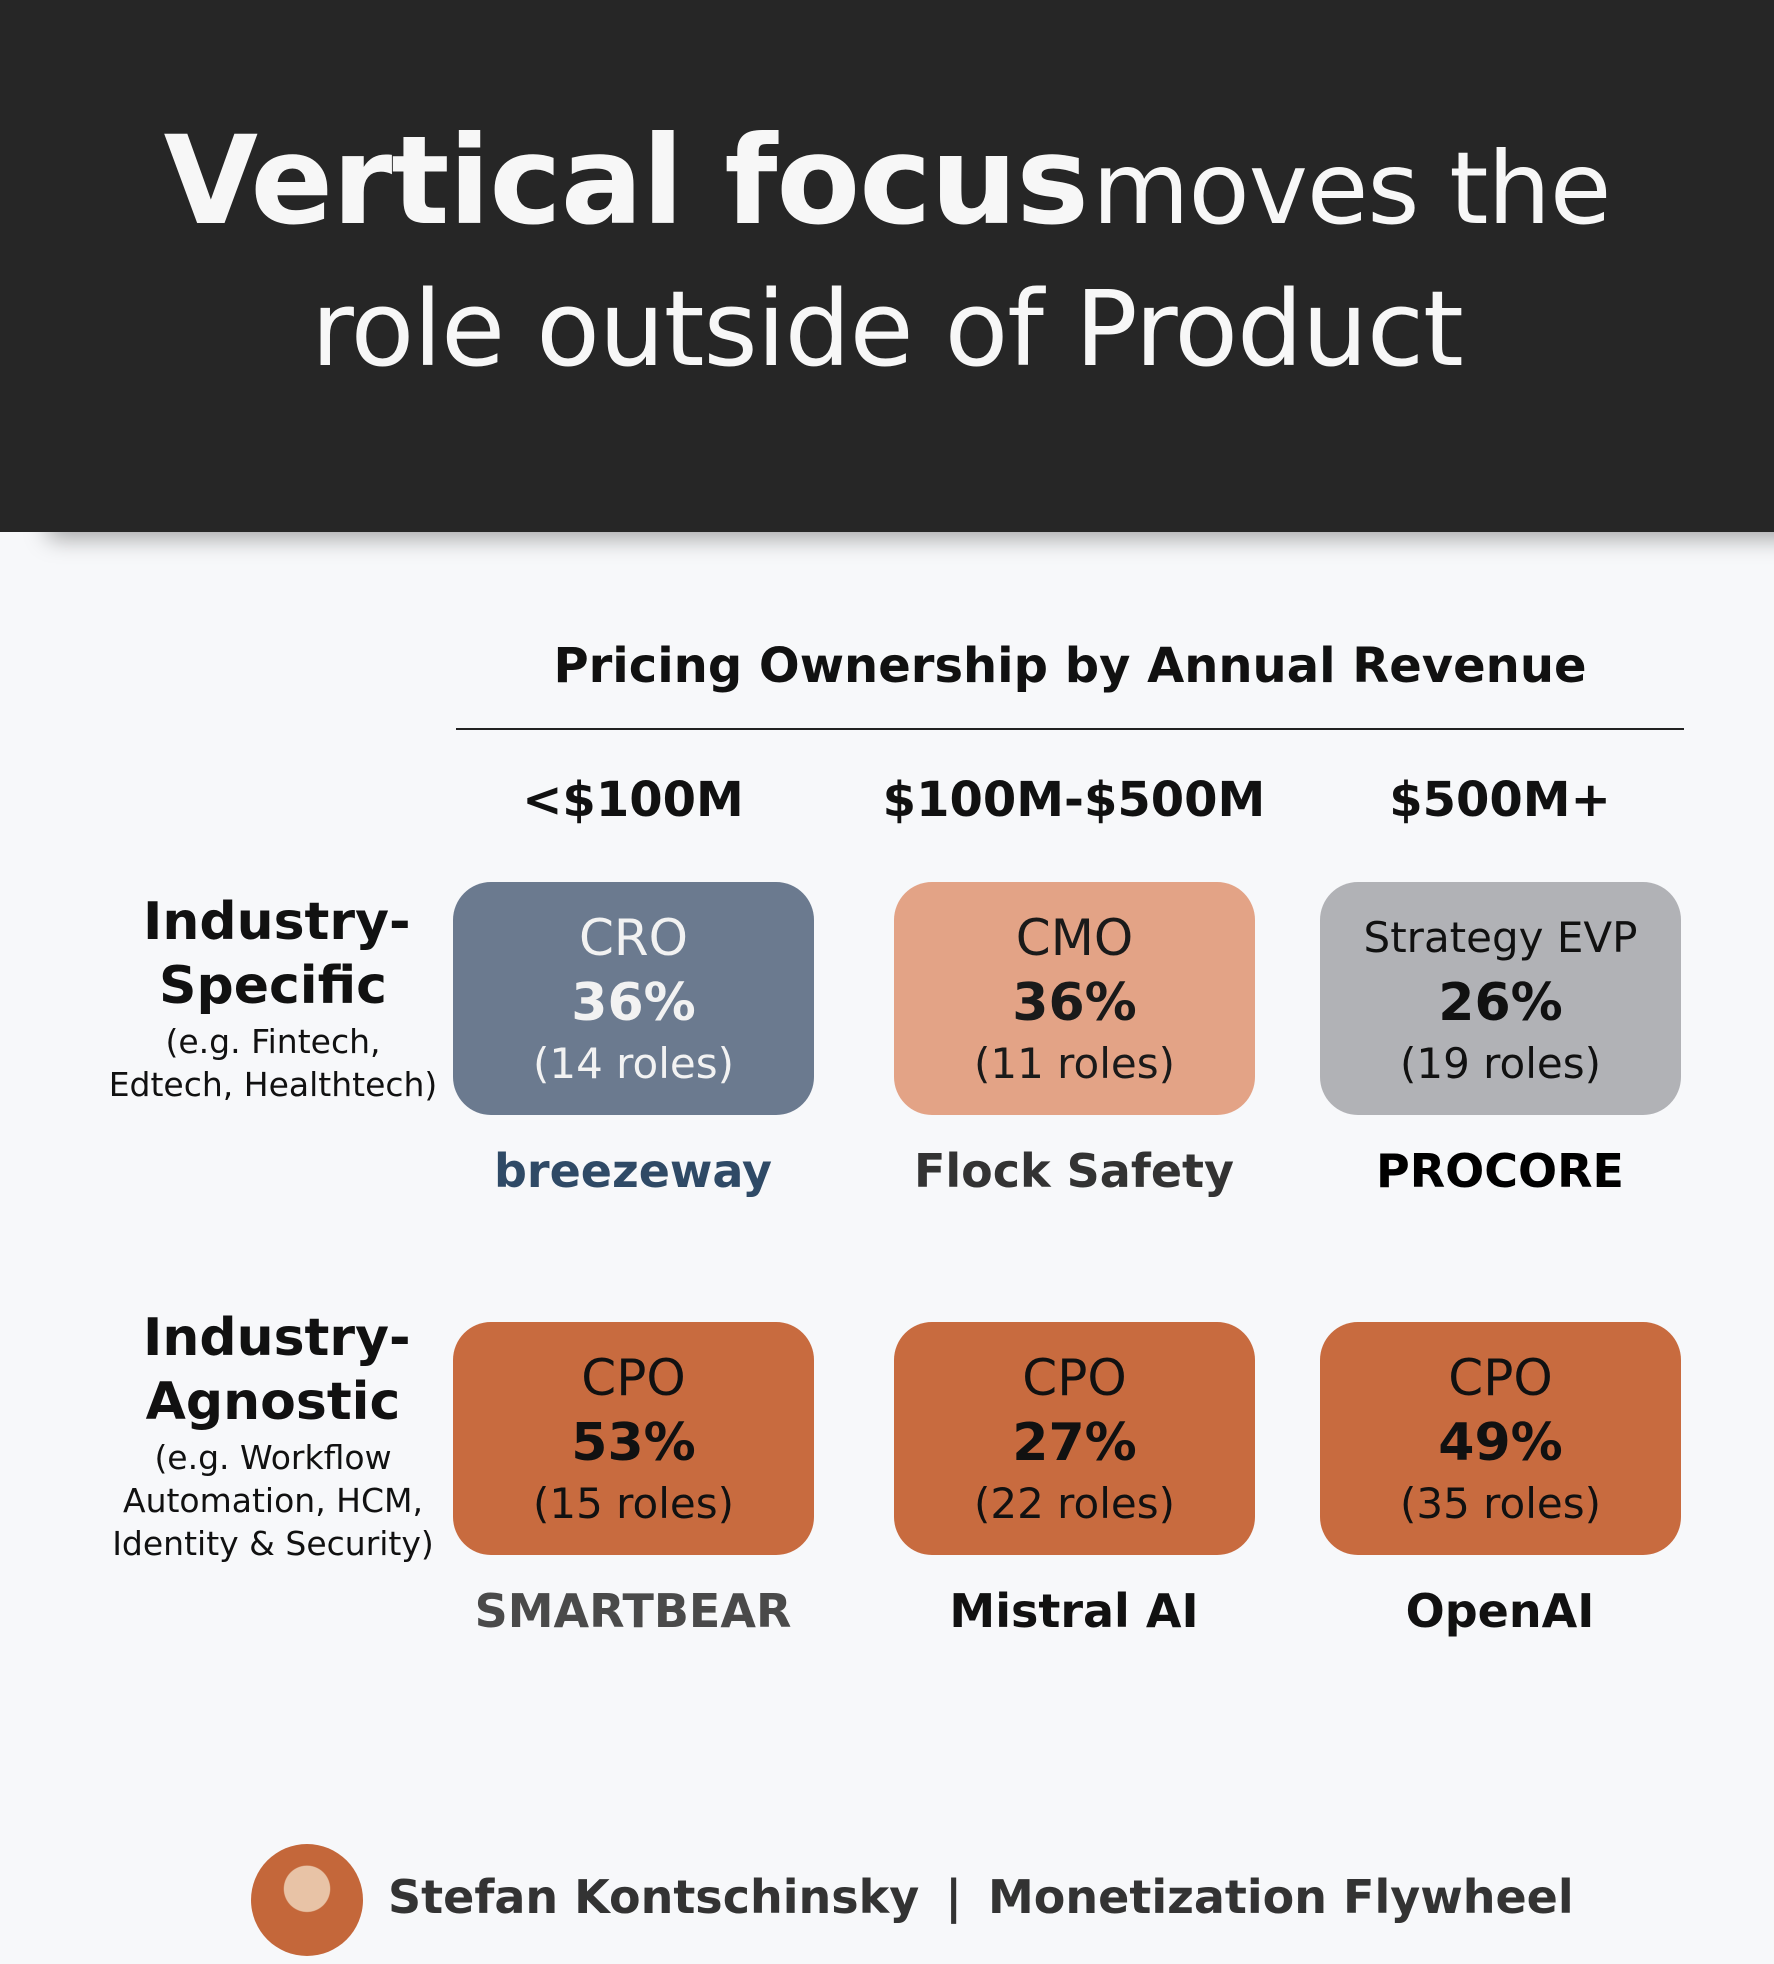  I want to click on percent: 26%, so click(1500, 1002).